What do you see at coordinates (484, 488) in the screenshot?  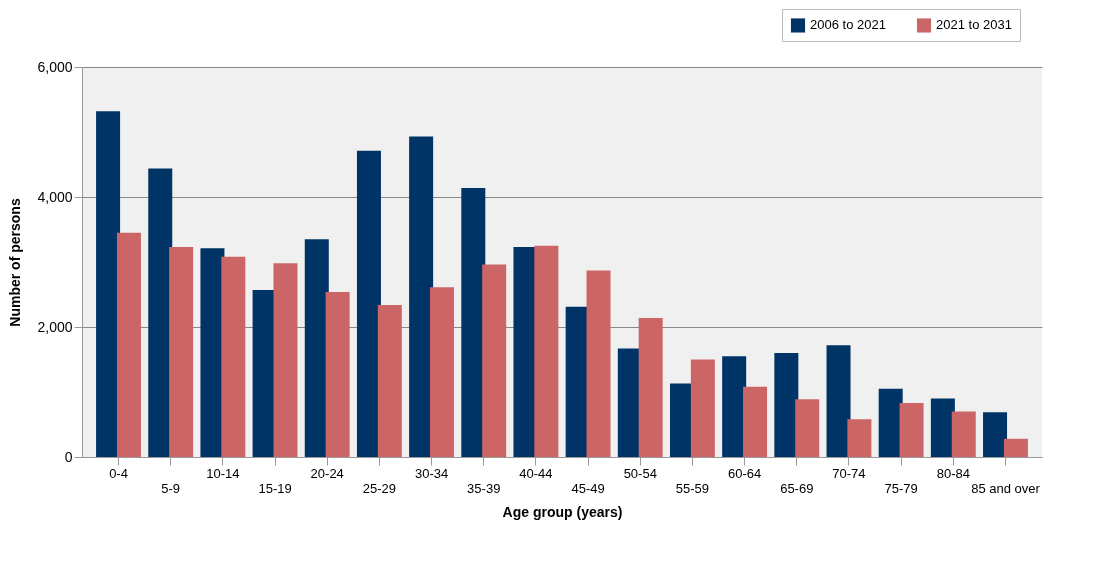 I see `x-tick-label: 35-39` at bounding box center [484, 488].